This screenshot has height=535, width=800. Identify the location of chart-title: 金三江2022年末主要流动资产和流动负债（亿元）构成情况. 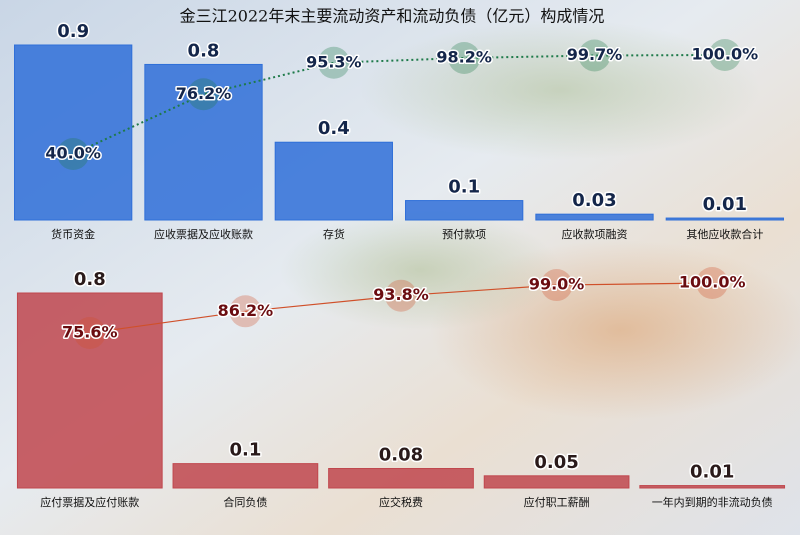
(392, 16).